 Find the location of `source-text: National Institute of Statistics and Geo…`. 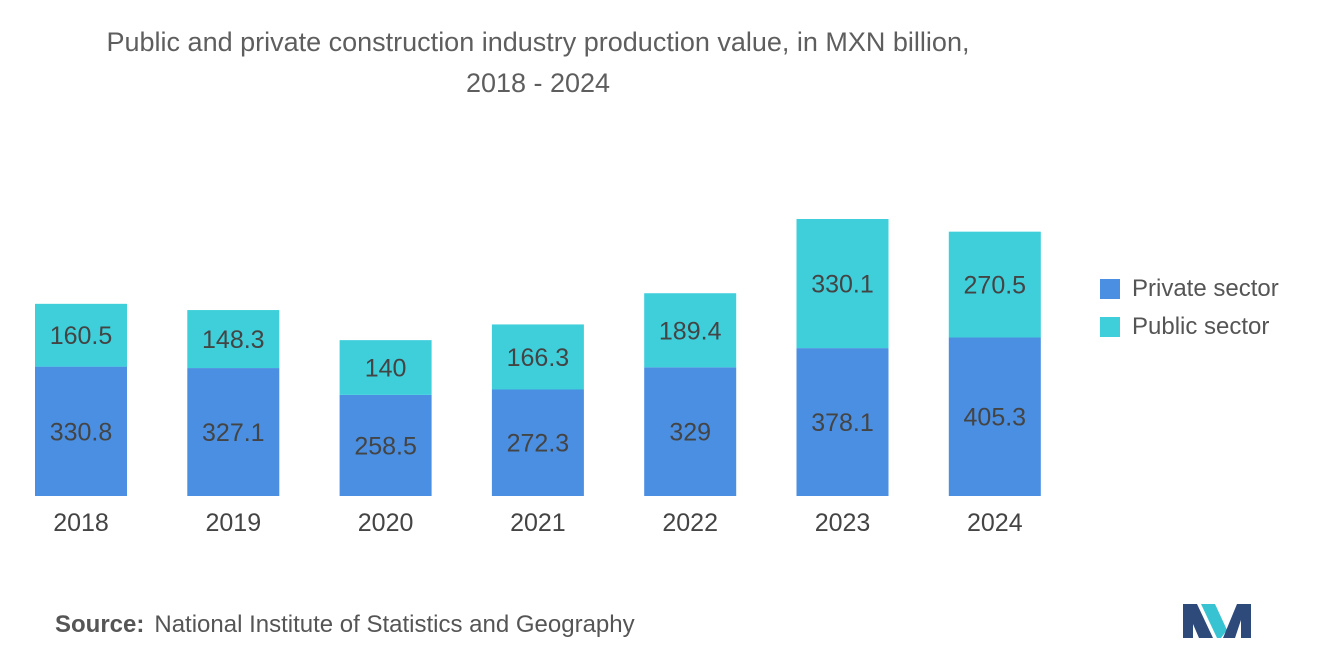

source-text: National Institute of Statistics and Geo… is located at coordinates (394, 624).